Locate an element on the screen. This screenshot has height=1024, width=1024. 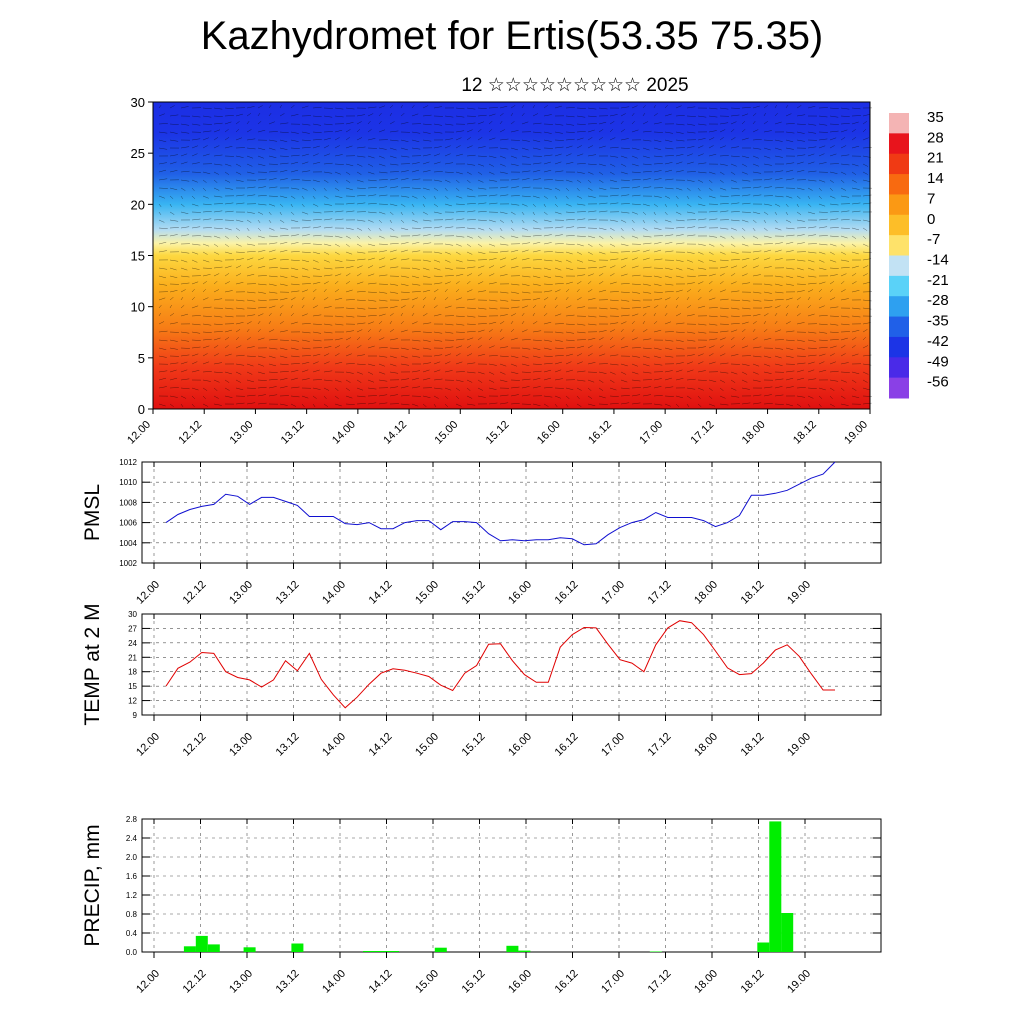
y-tick-label: 1008 is located at coordinates (128, 502).